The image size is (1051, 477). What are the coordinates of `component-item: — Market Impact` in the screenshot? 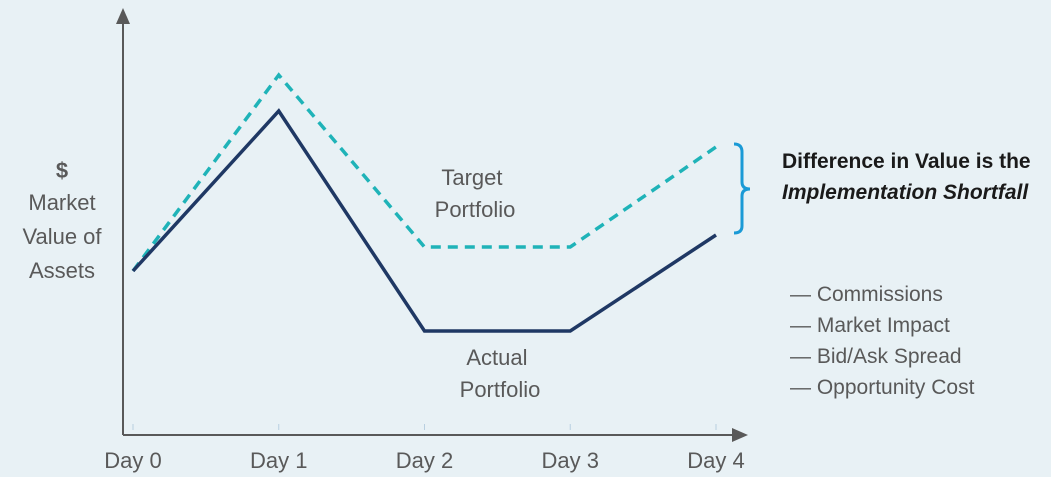 It's located at (870, 325).